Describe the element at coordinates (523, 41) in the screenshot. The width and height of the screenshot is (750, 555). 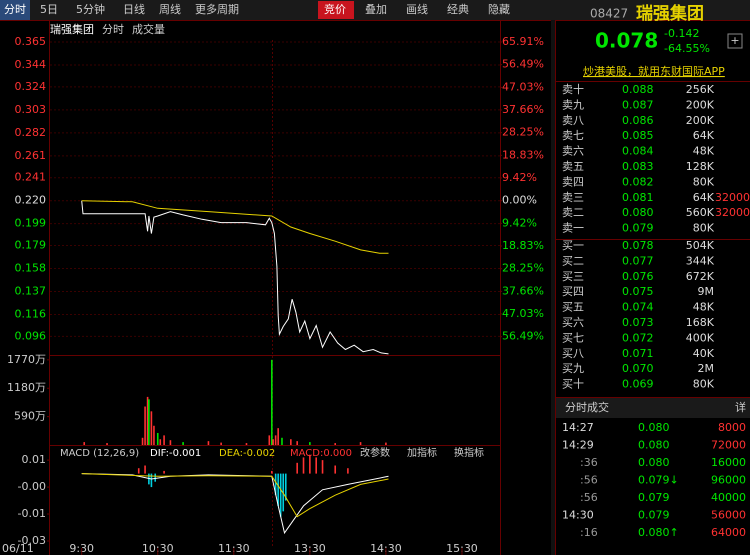
I see `y2-tick-label: 65.91%` at that location.